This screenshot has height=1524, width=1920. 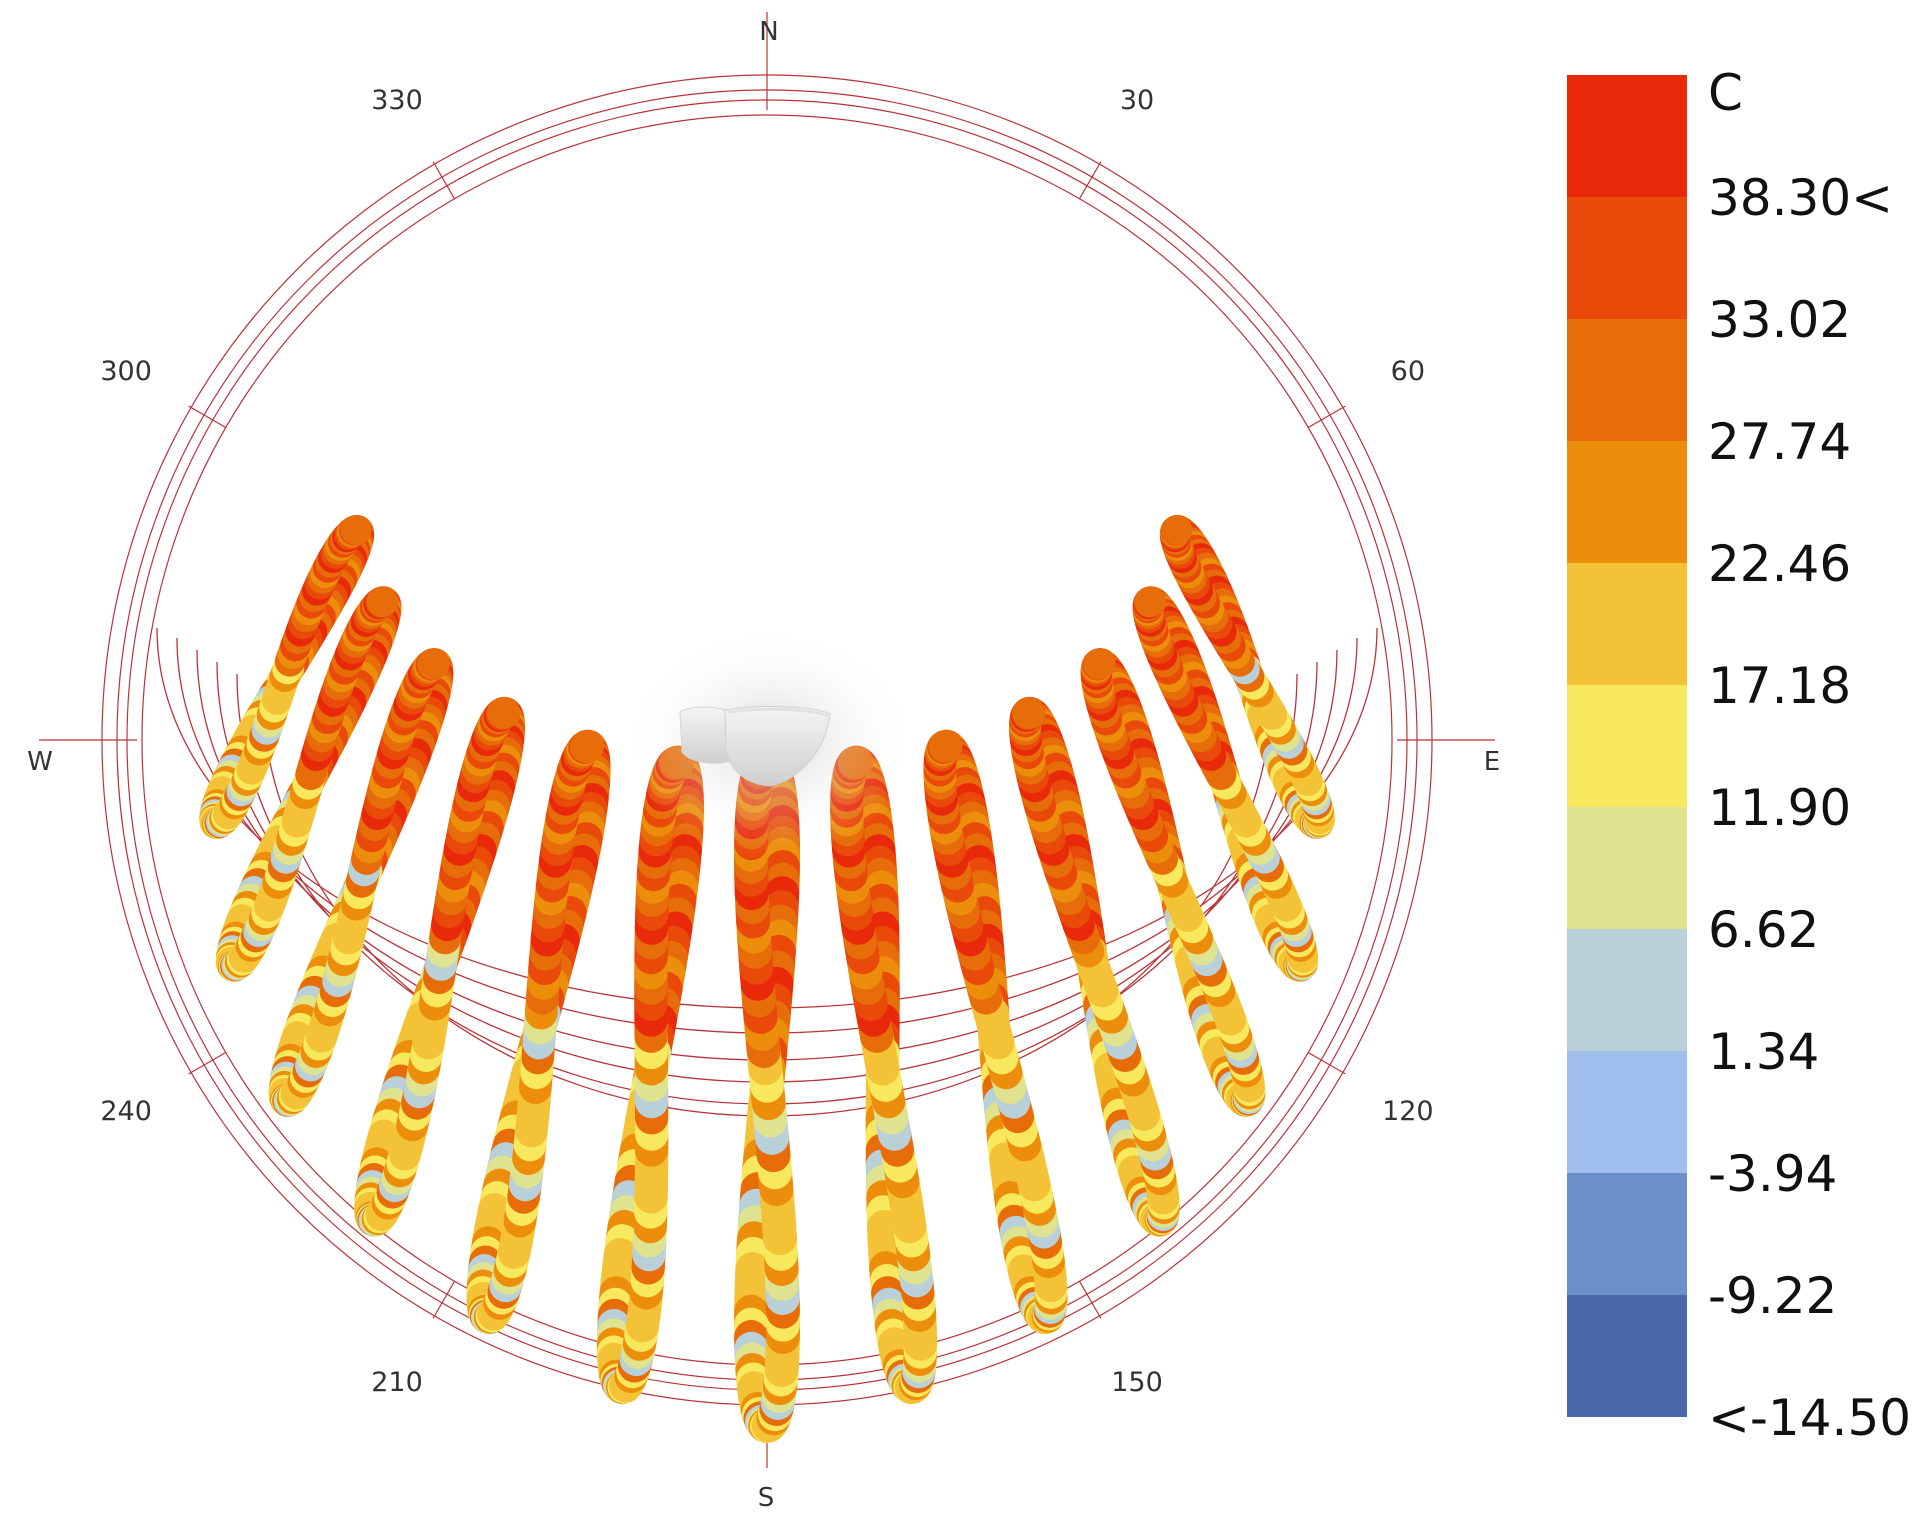 What do you see at coordinates (1137, 1382) in the screenshot?
I see `azimuth-label-150: 150` at bounding box center [1137, 1382].